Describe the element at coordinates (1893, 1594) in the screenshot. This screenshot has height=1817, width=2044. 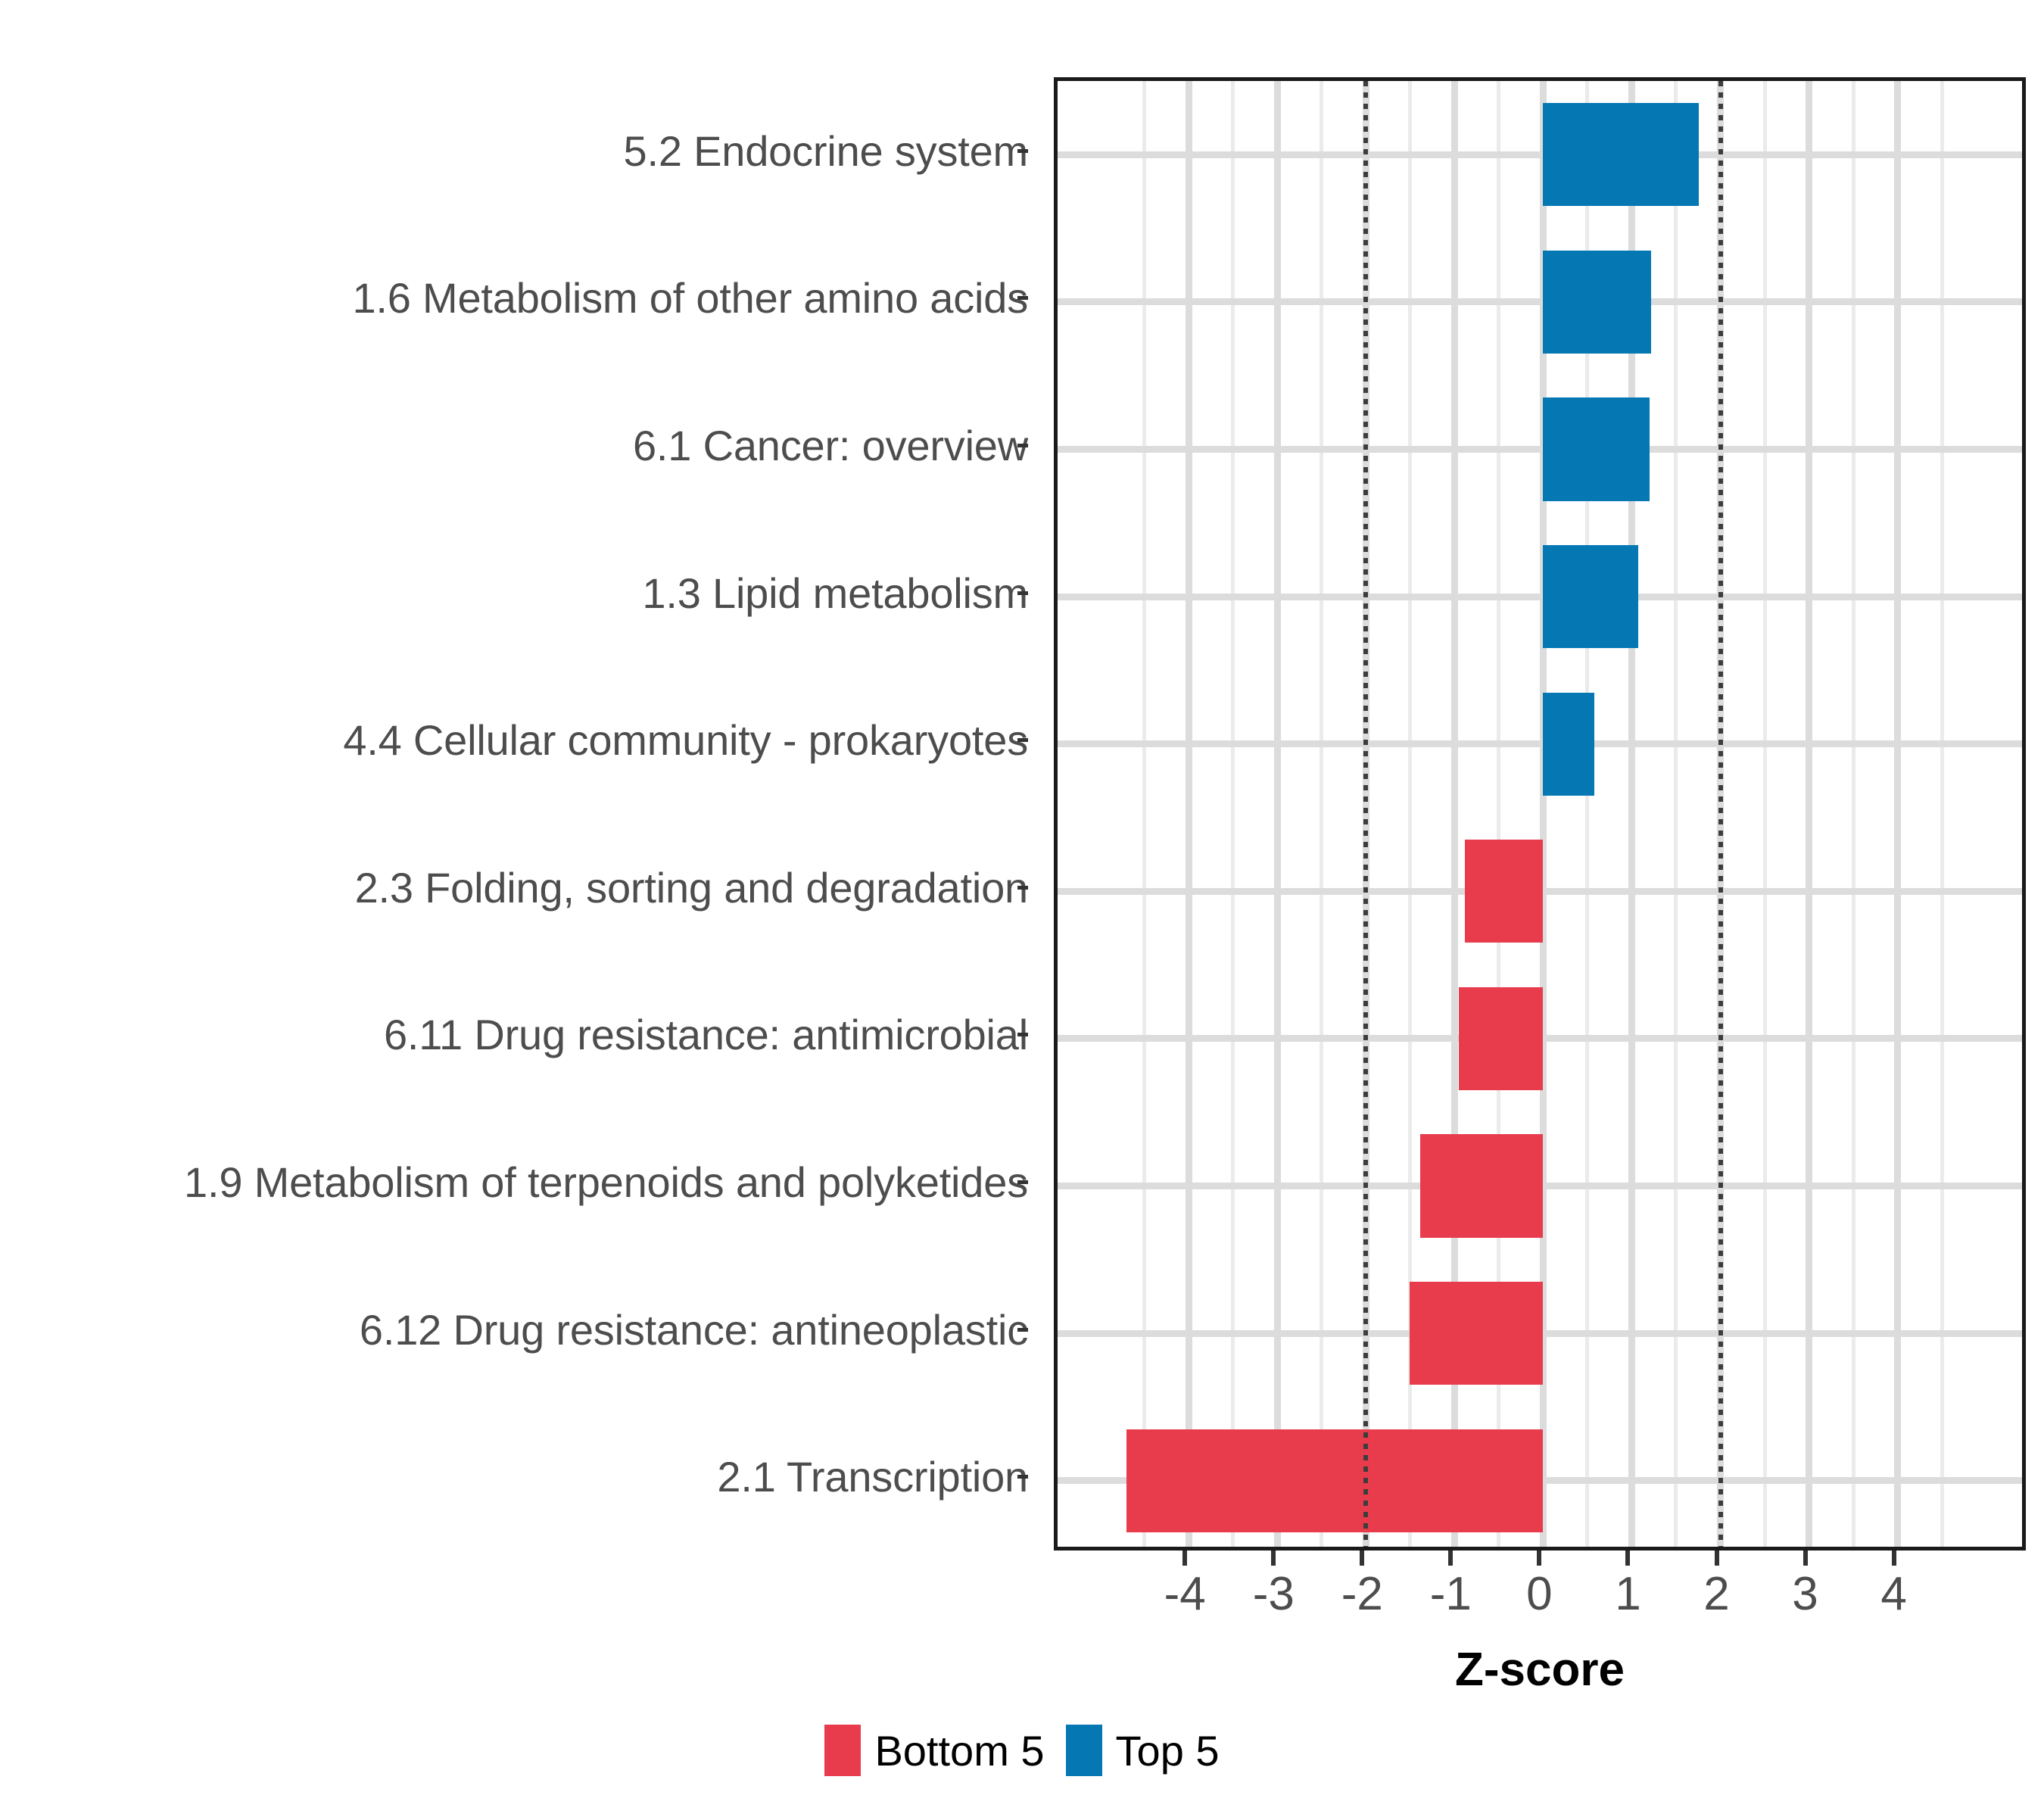
I see `x-axis-tick-label: 4` at that location.